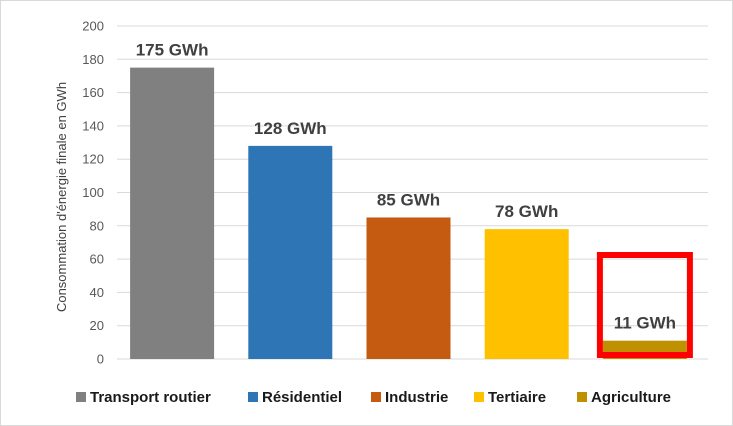 Image resolution: width=733 pixels, height=426 pixels. I want to click on y-tick-label: 80, so click(97, 225).